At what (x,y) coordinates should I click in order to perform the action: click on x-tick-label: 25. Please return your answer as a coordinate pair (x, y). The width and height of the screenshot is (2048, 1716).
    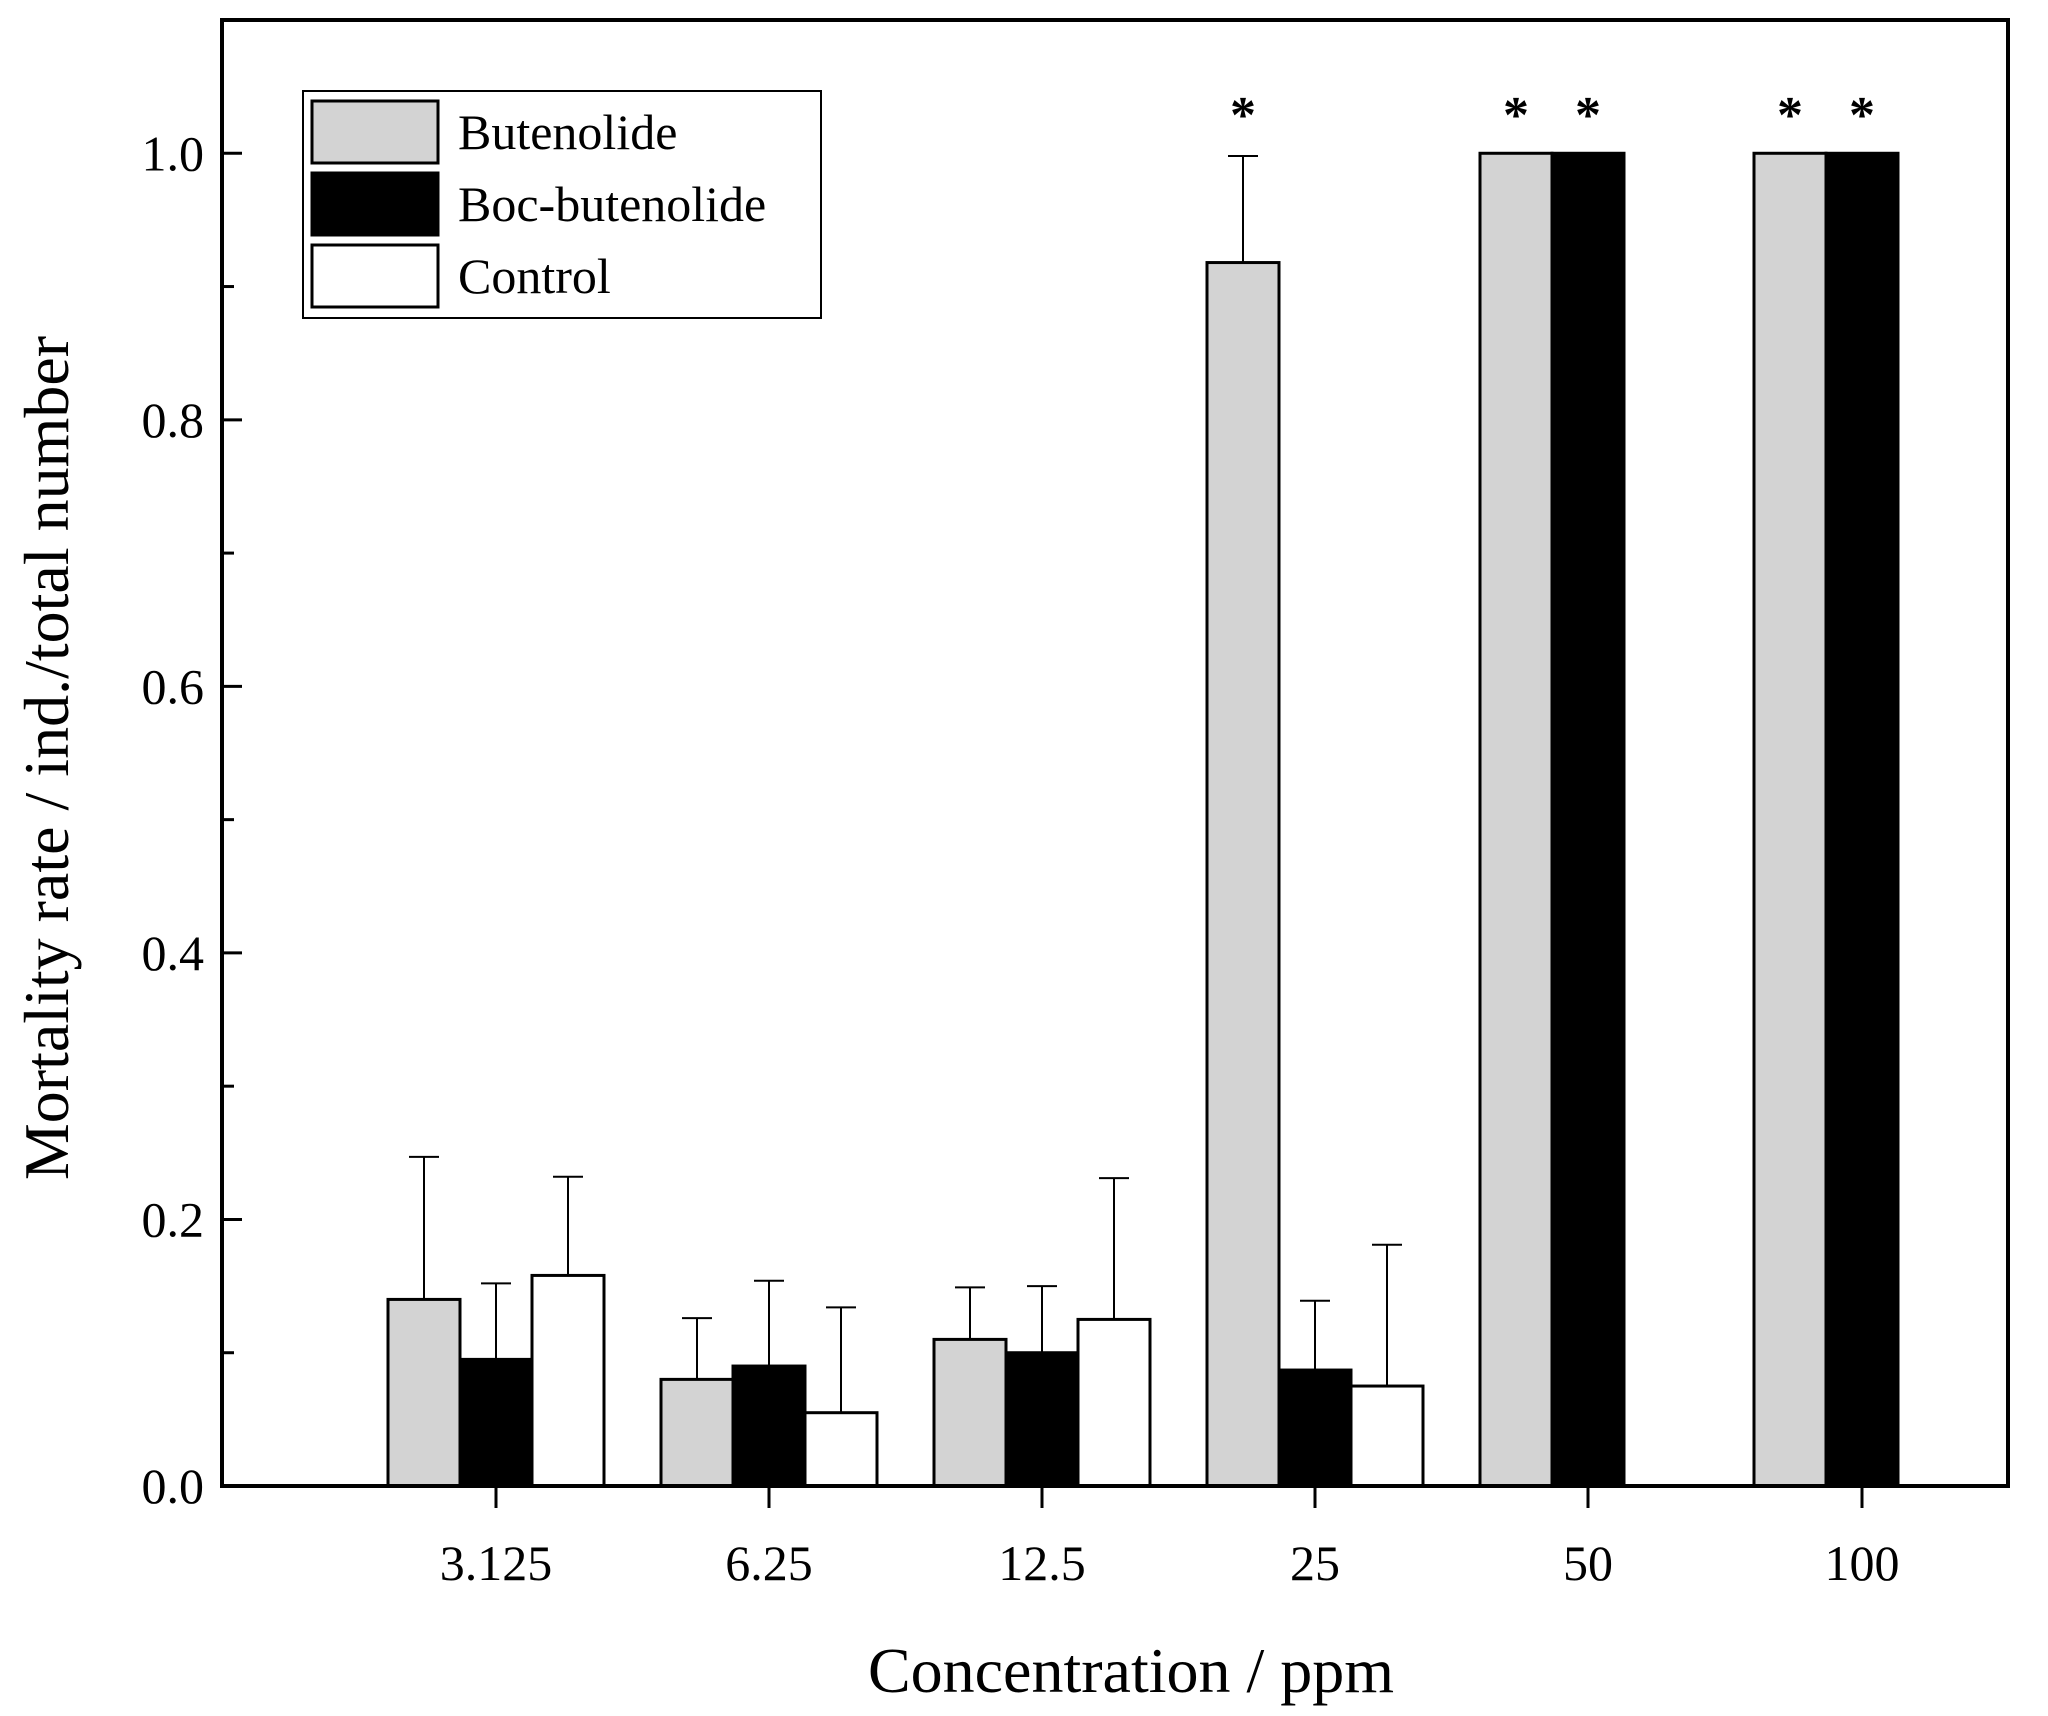
    Looking at the image, I should click on (1315, 1563).